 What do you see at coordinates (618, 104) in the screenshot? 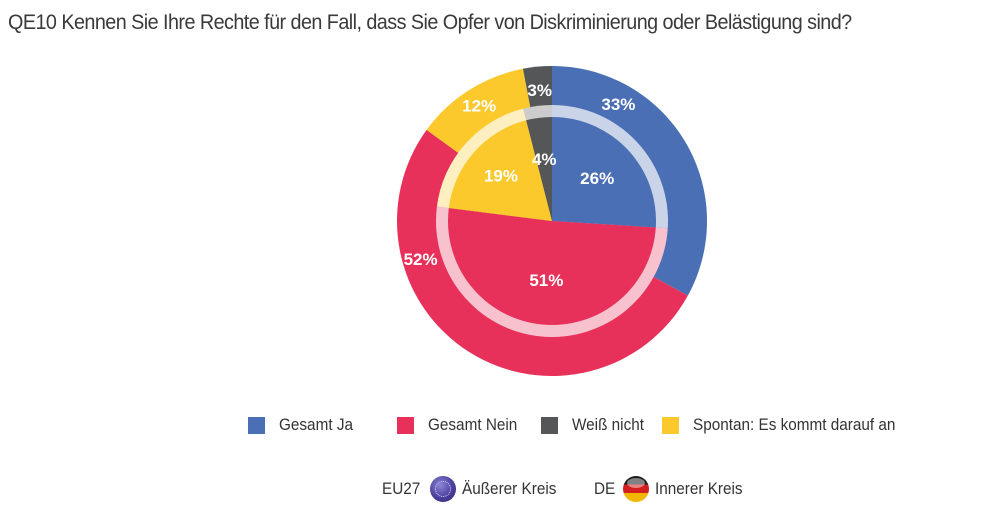
I see `label-eu27-0: 33%` at bounding box center [618, 104].